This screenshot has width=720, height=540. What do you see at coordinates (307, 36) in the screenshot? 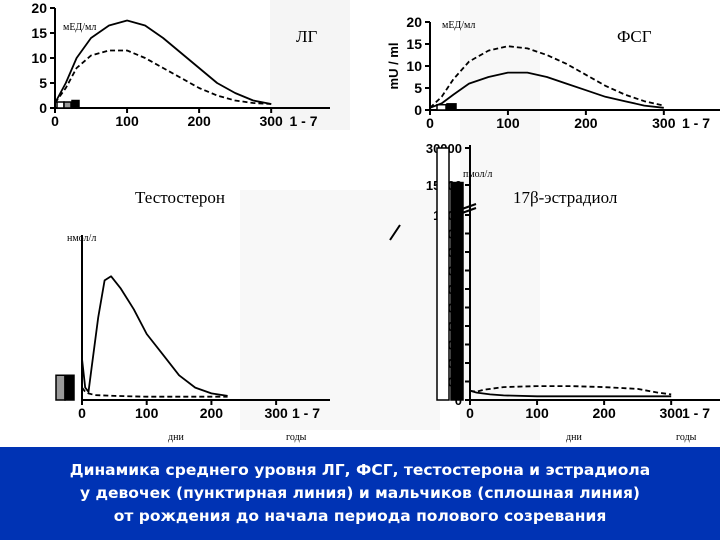
I see `lh-title: ЛГ` at bounding box center [307, 36].